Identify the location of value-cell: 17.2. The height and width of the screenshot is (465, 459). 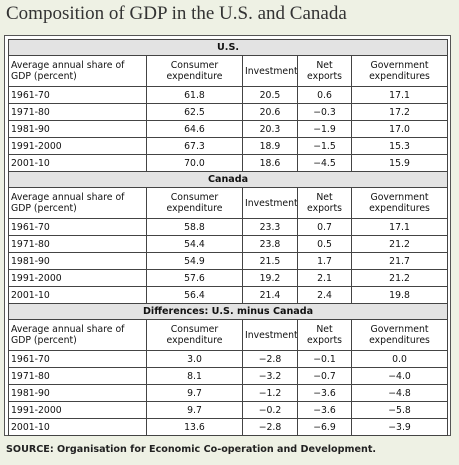
(399, 112).